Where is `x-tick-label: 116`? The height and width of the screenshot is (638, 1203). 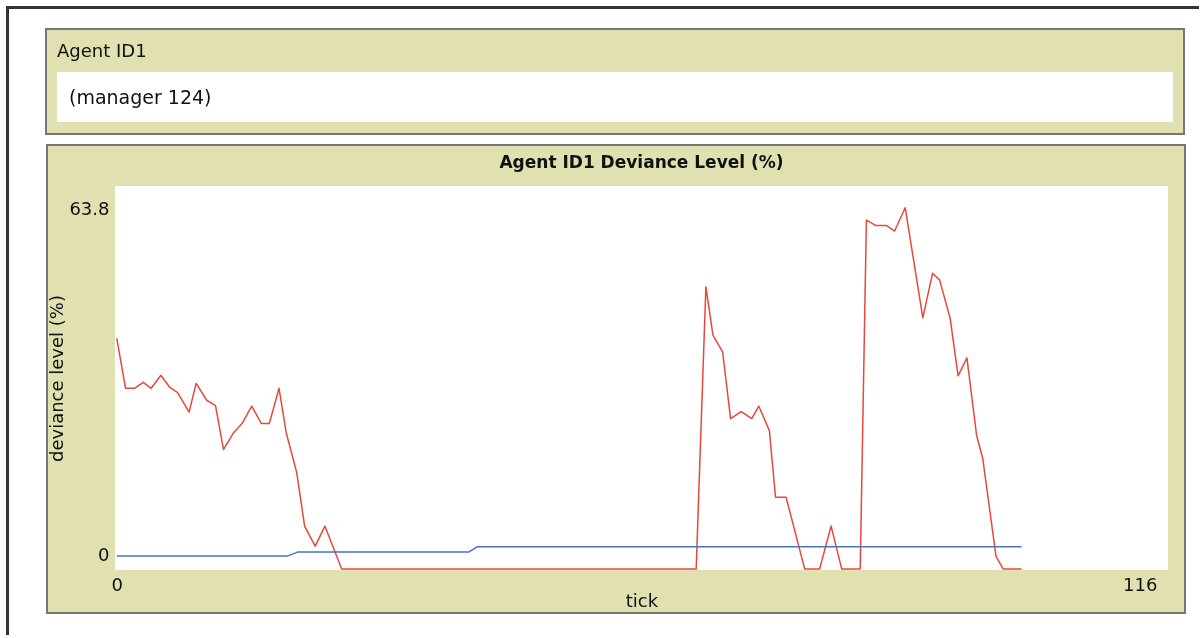 x-tick-label: 116 is located at coordinates (1140, 584).